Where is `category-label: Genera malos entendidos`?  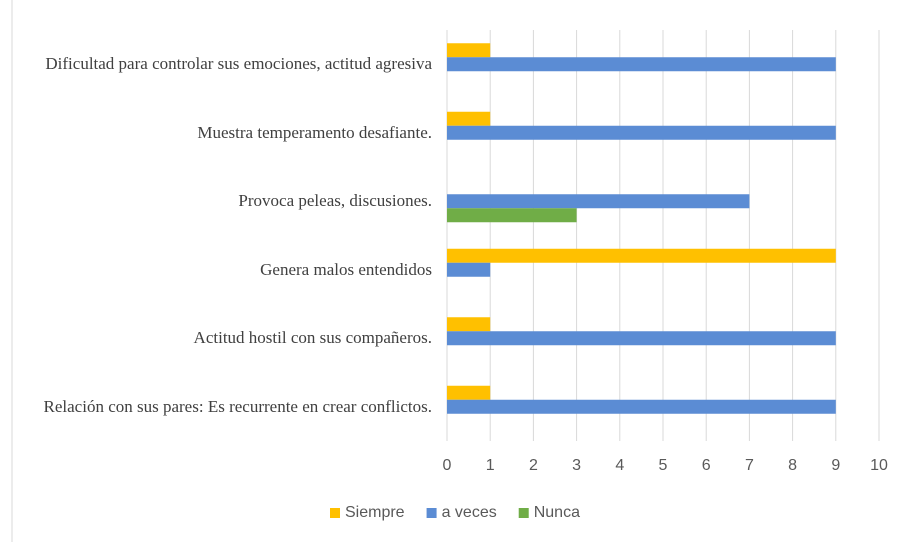 category-label: Genera malos entendidos is located at coordinates (346, 269).